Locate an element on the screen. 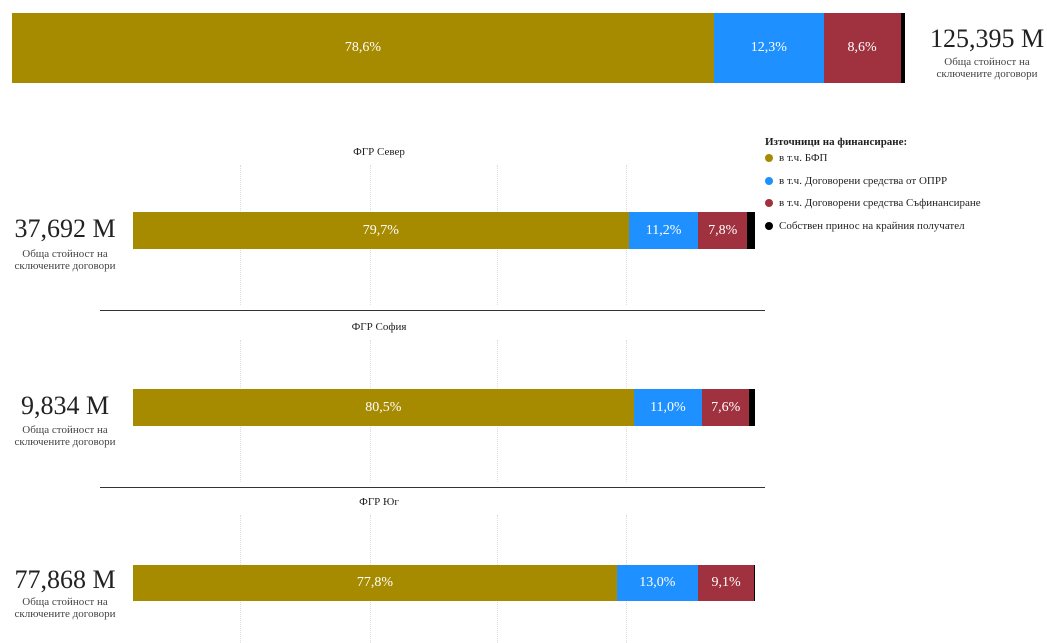 This screenshot has width=1047, height=643. legend-label: в т.ч. Договорени средства Съфинансиране is located at coordinates (880, 203).